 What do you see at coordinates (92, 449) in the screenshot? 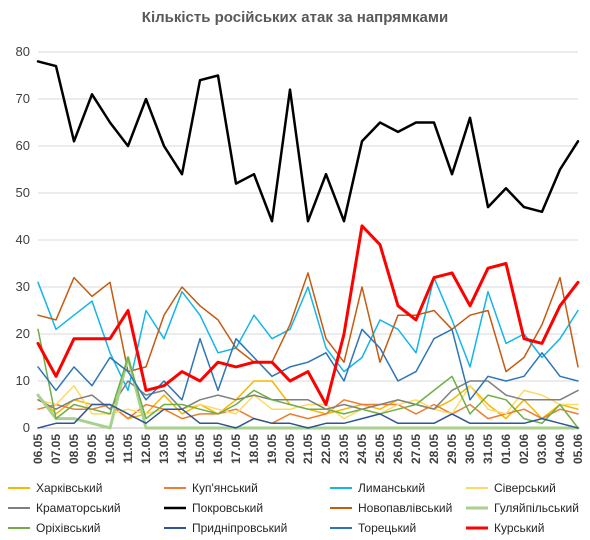
I see `x-tick-label: 09.05` at bounding box center [92, 449].